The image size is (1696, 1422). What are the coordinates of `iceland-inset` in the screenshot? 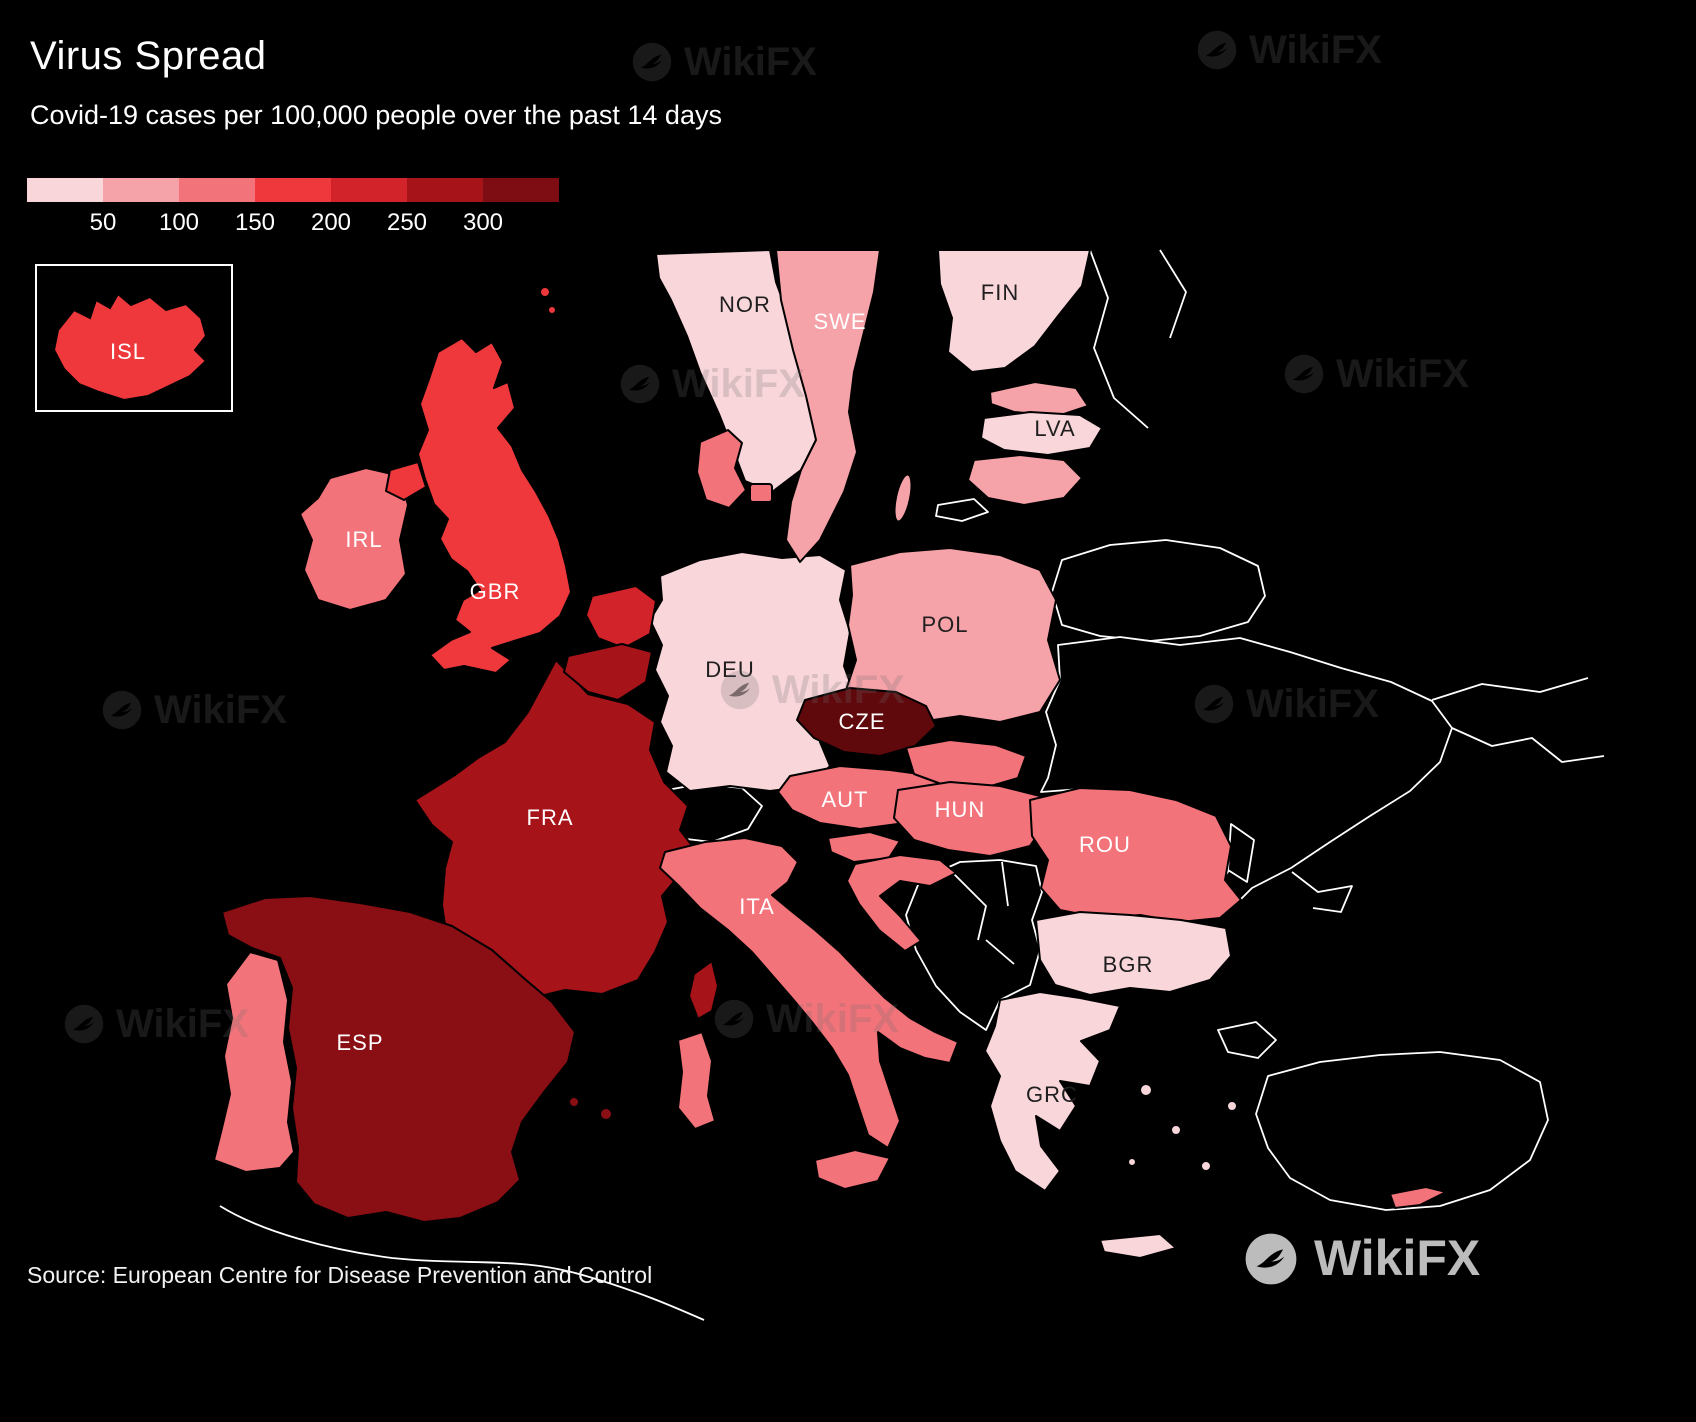 It's located at (134, 338).